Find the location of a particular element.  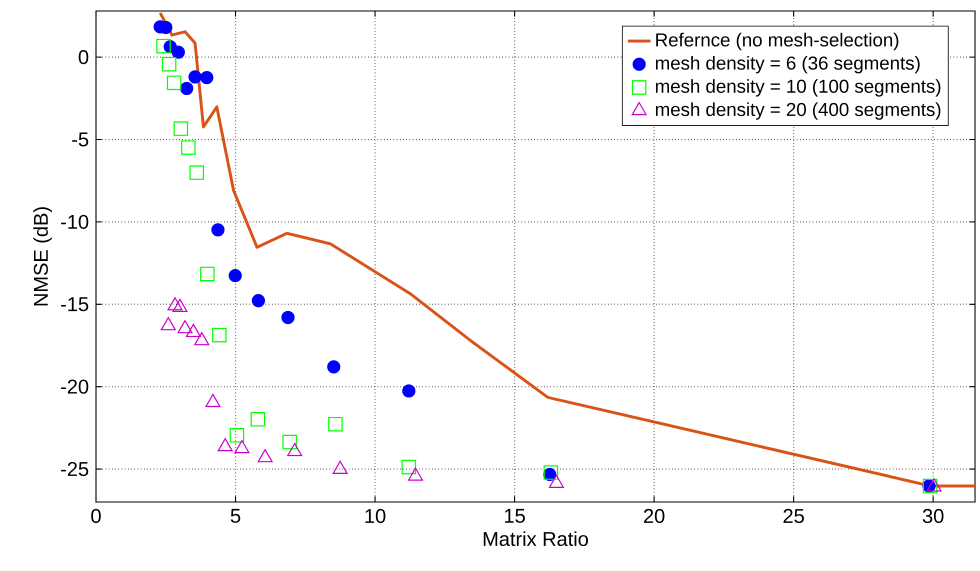

y-tick-label: -10 is located at coordinates (74, 221).